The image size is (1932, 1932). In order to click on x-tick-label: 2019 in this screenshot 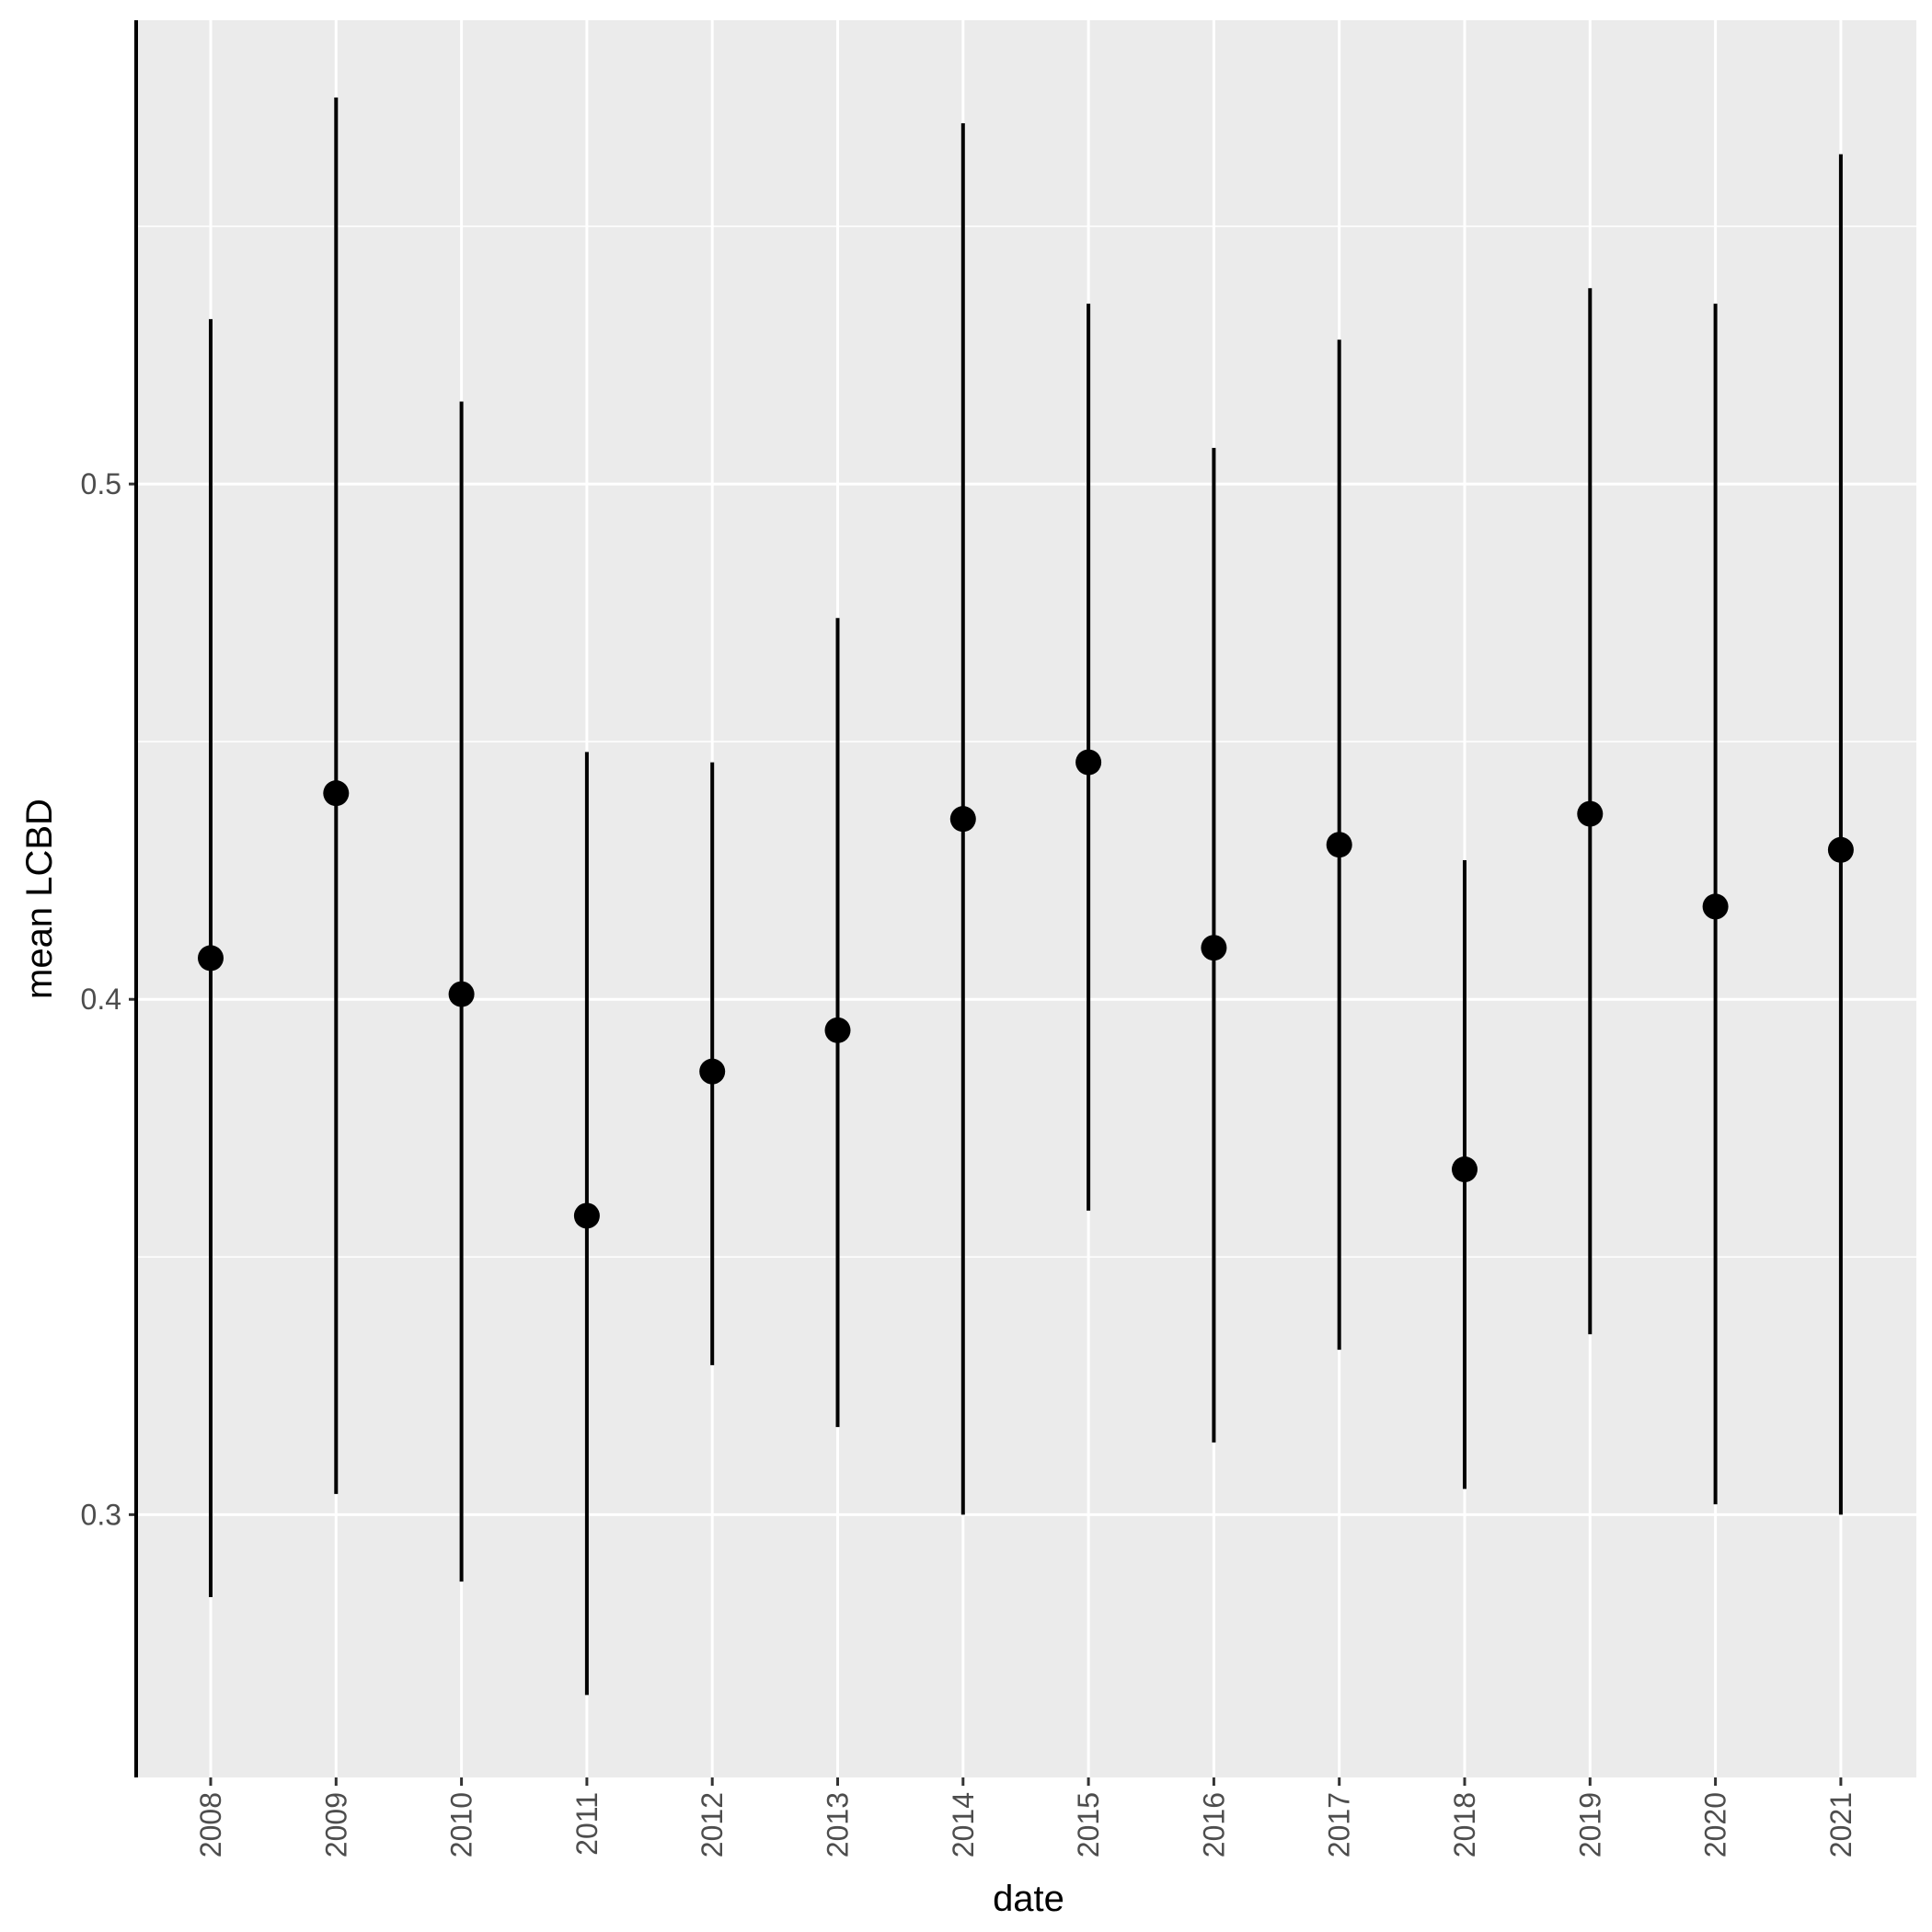, I will do `click(1589, 1824)`.